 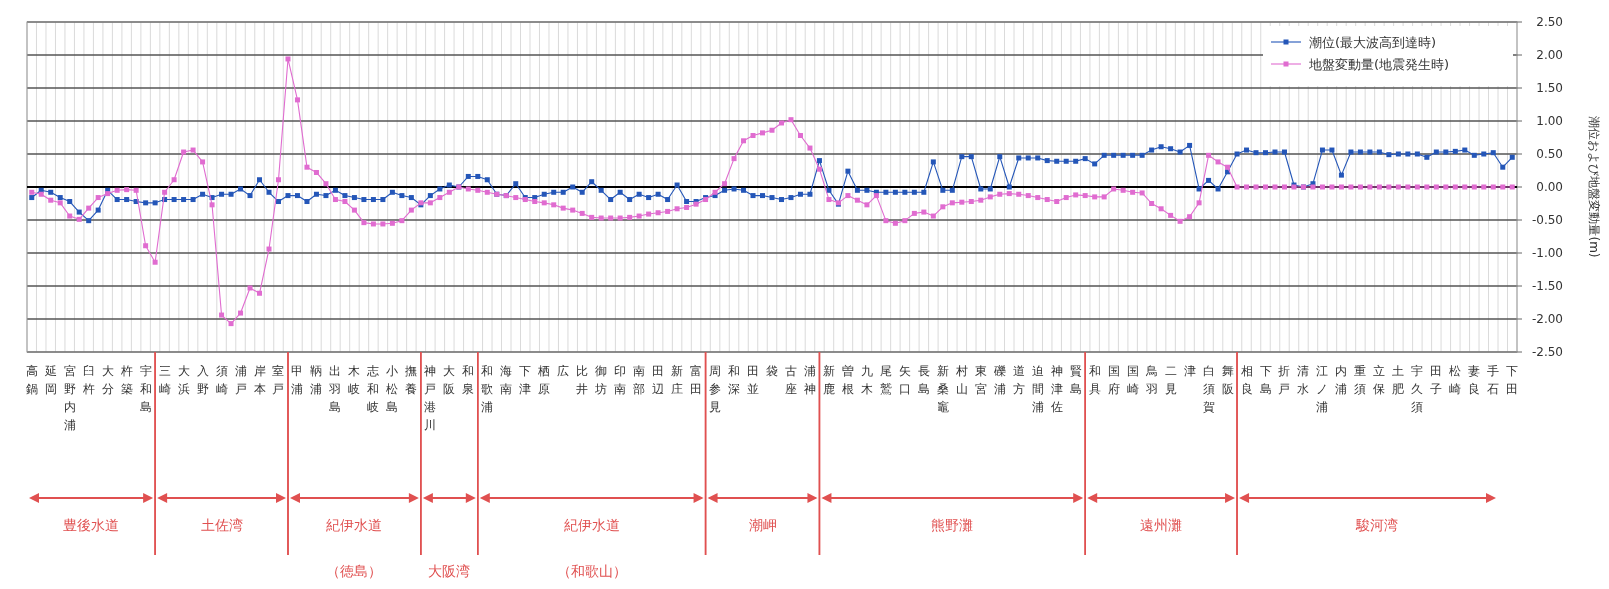 I want to click on x-tick-label: 神戸港川, so click(x=430, y=398).